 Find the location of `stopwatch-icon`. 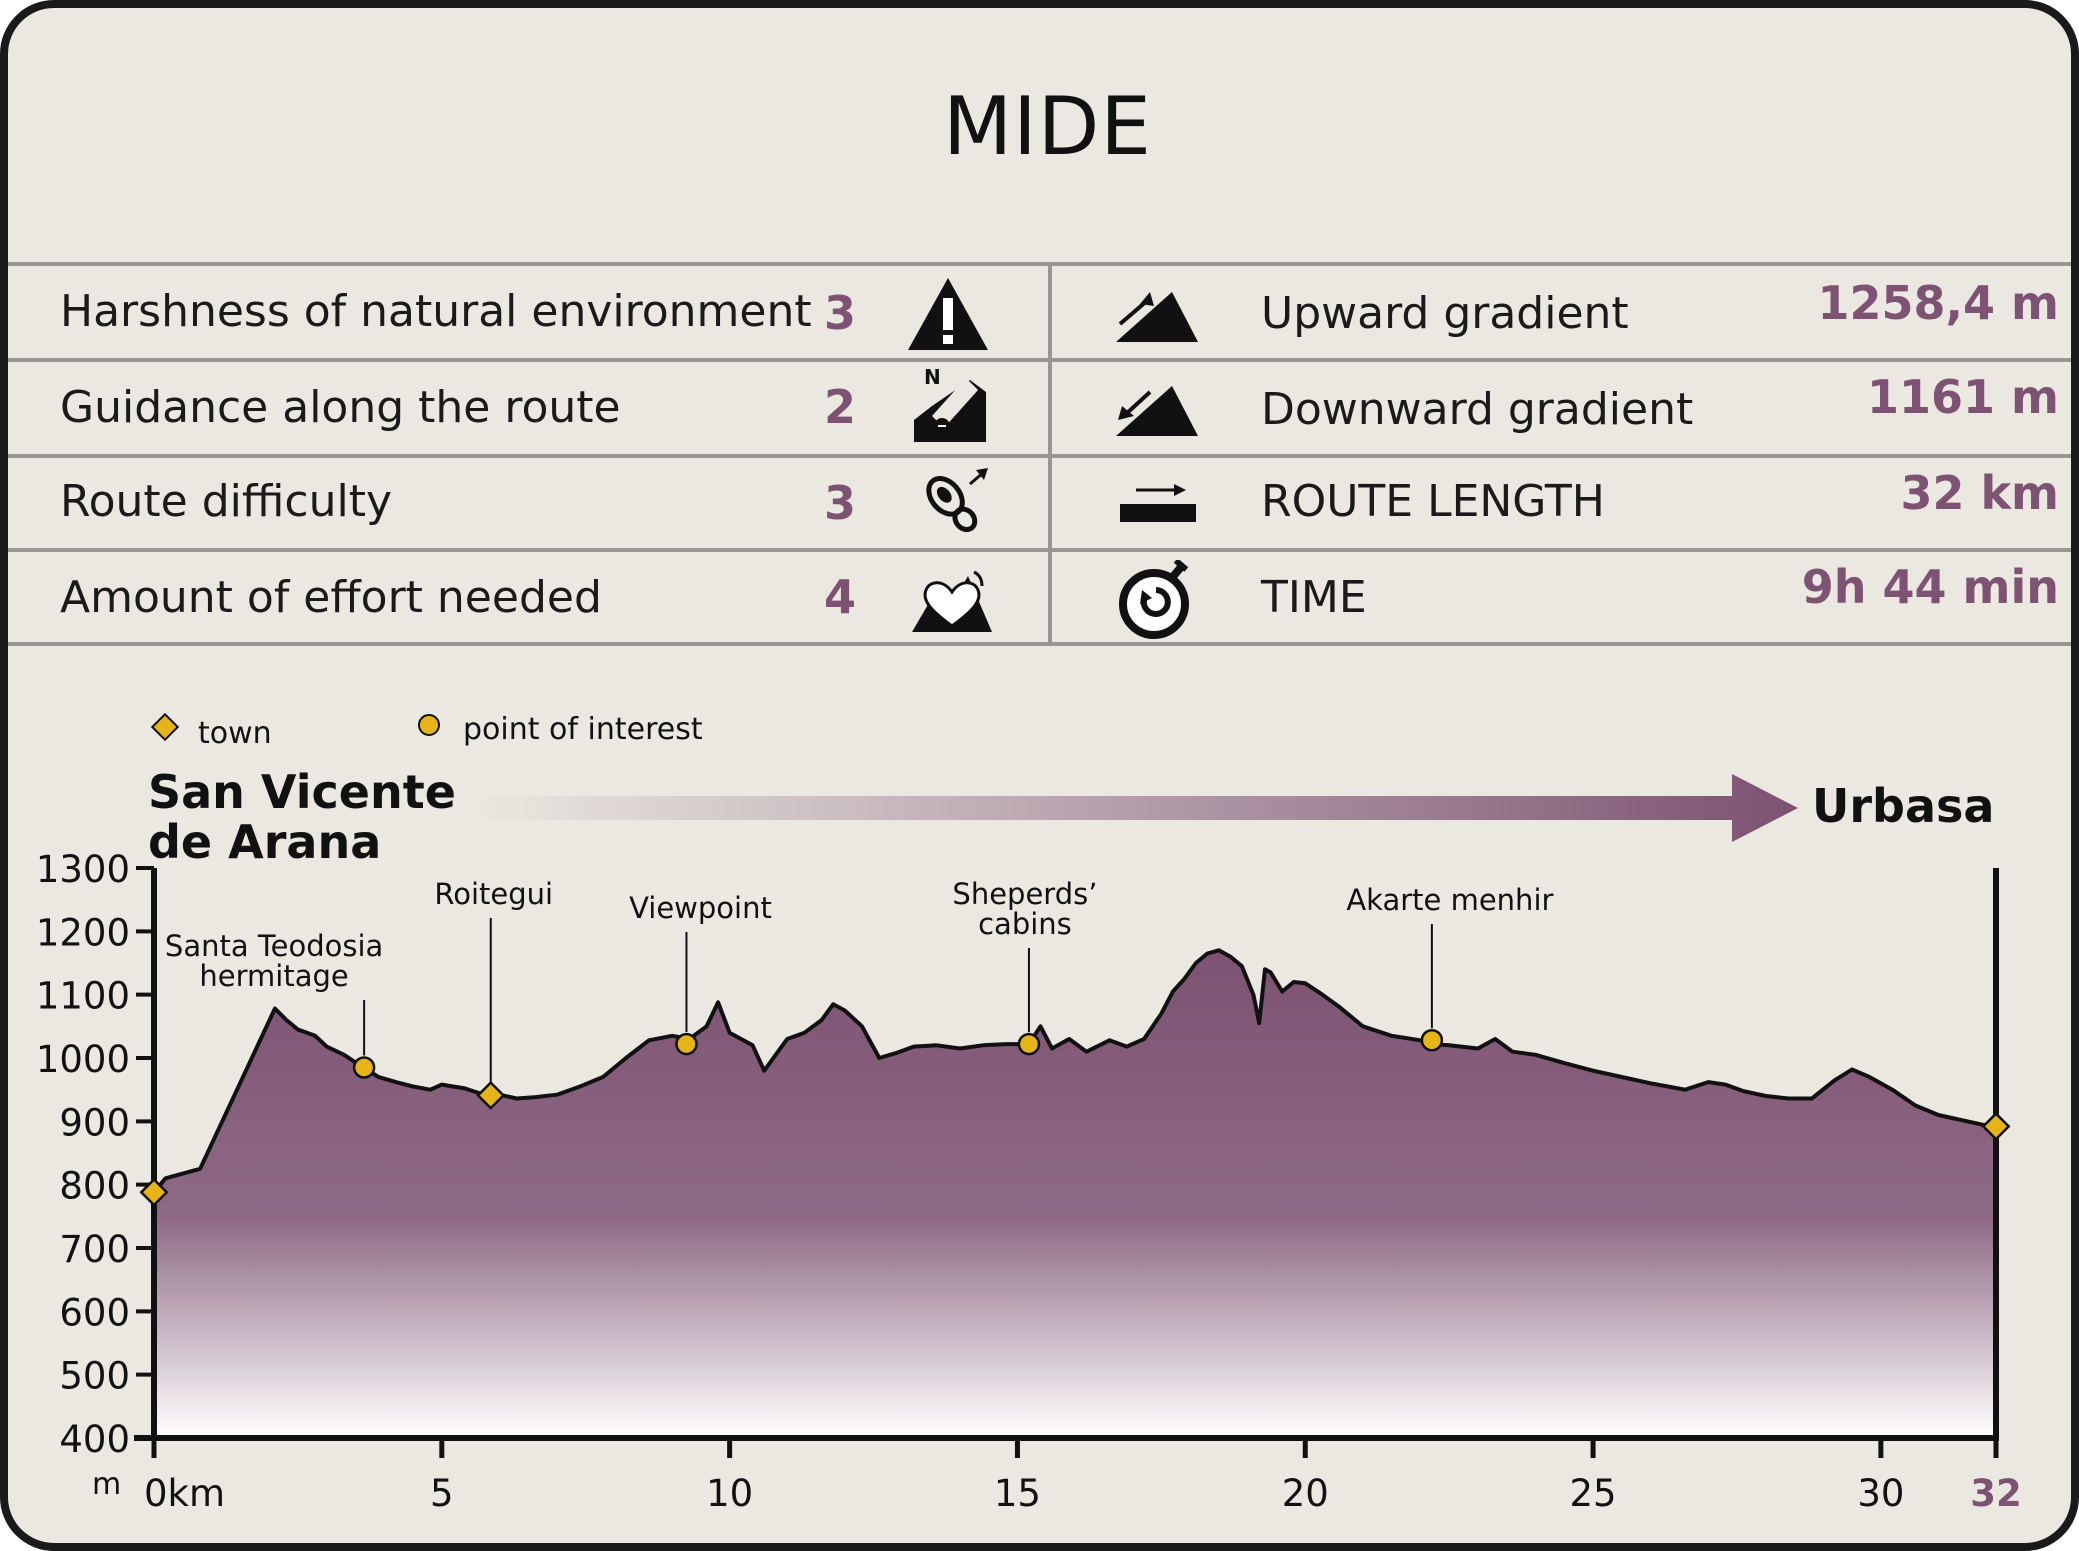

stopwatch-icon is located at coordinates (1154, 599).